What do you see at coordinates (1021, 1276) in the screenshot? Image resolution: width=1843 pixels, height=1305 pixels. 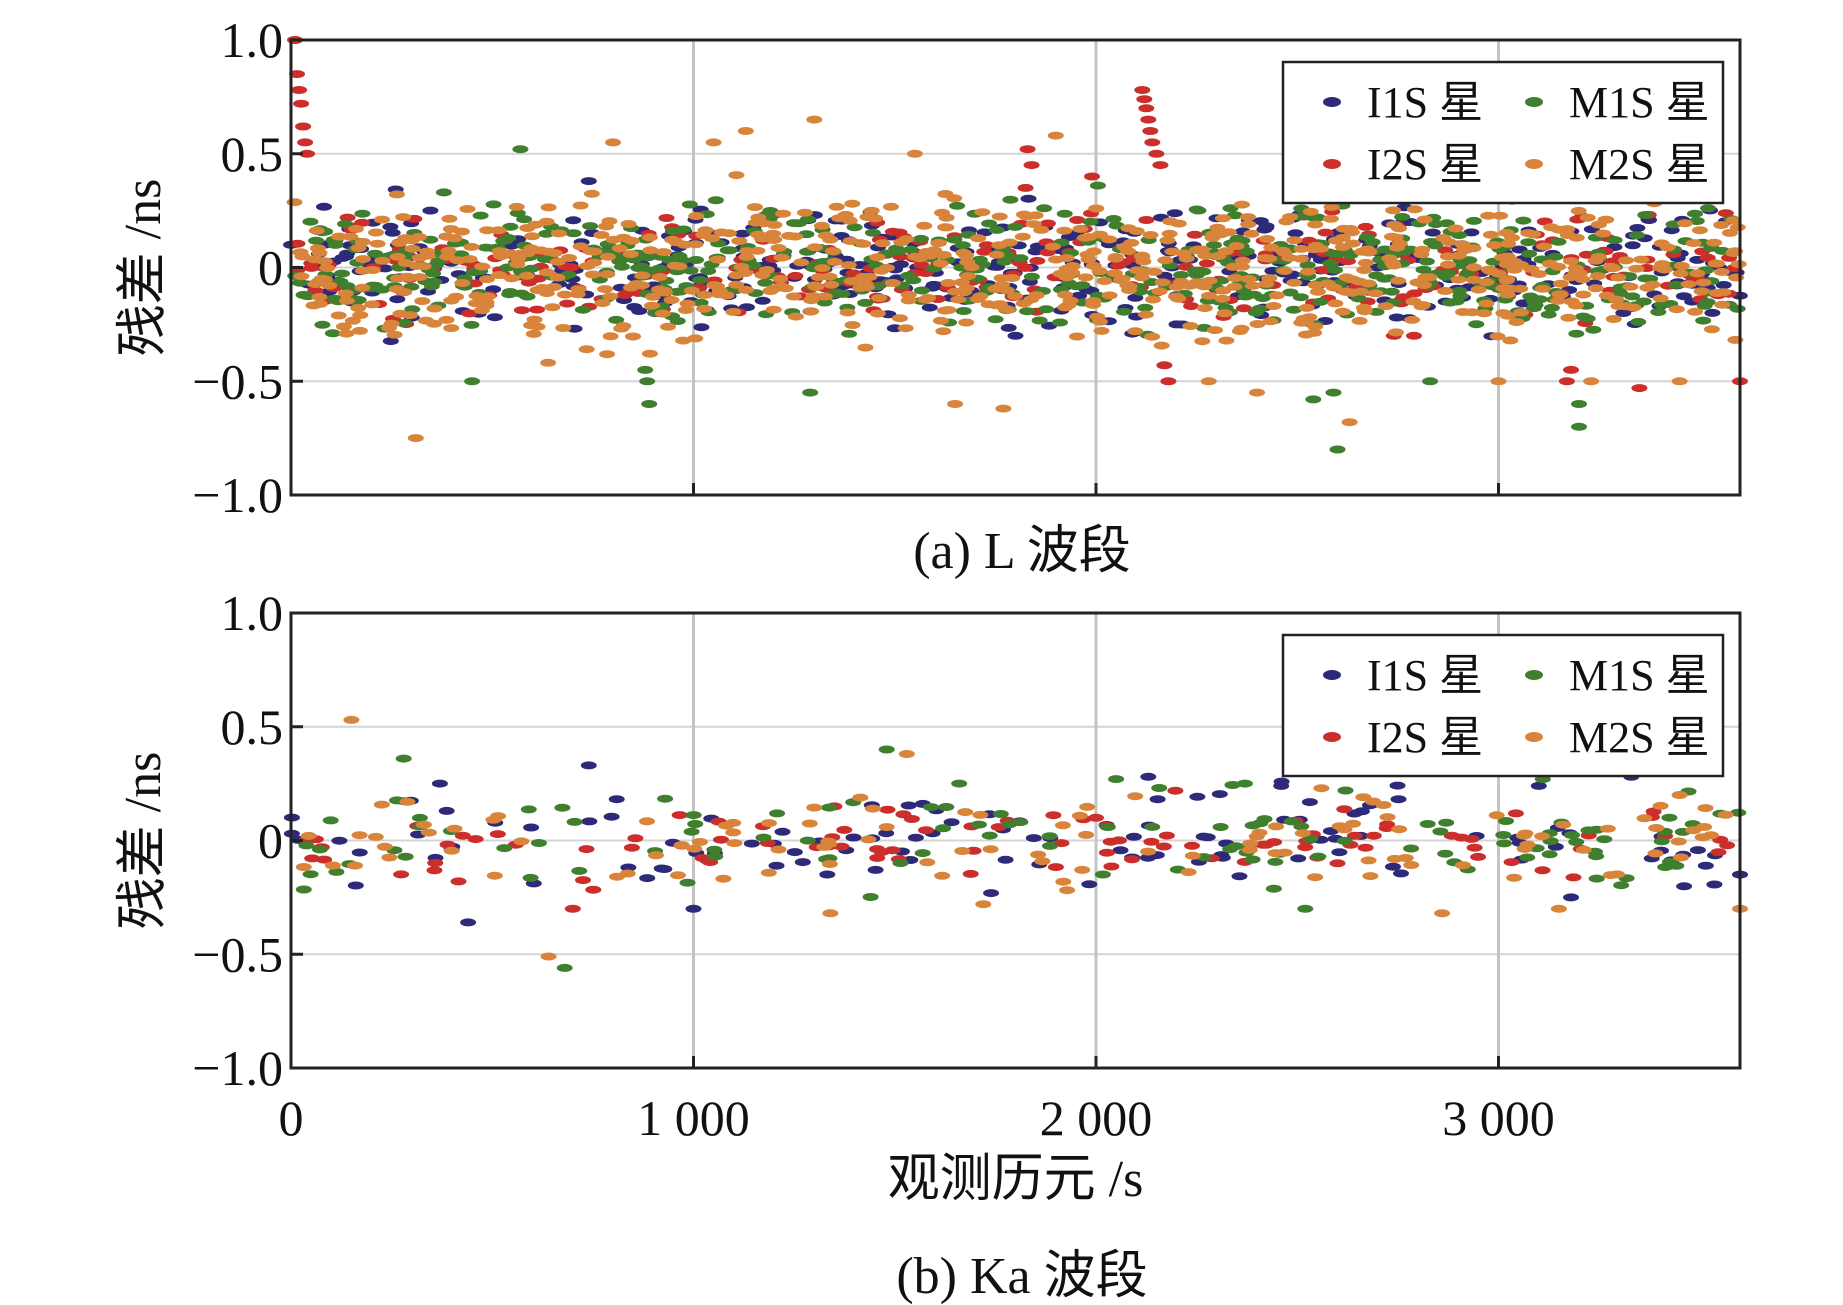 I see `caption-ka-band: (b) Ka 波段` at bounding box center [1021, 1276].